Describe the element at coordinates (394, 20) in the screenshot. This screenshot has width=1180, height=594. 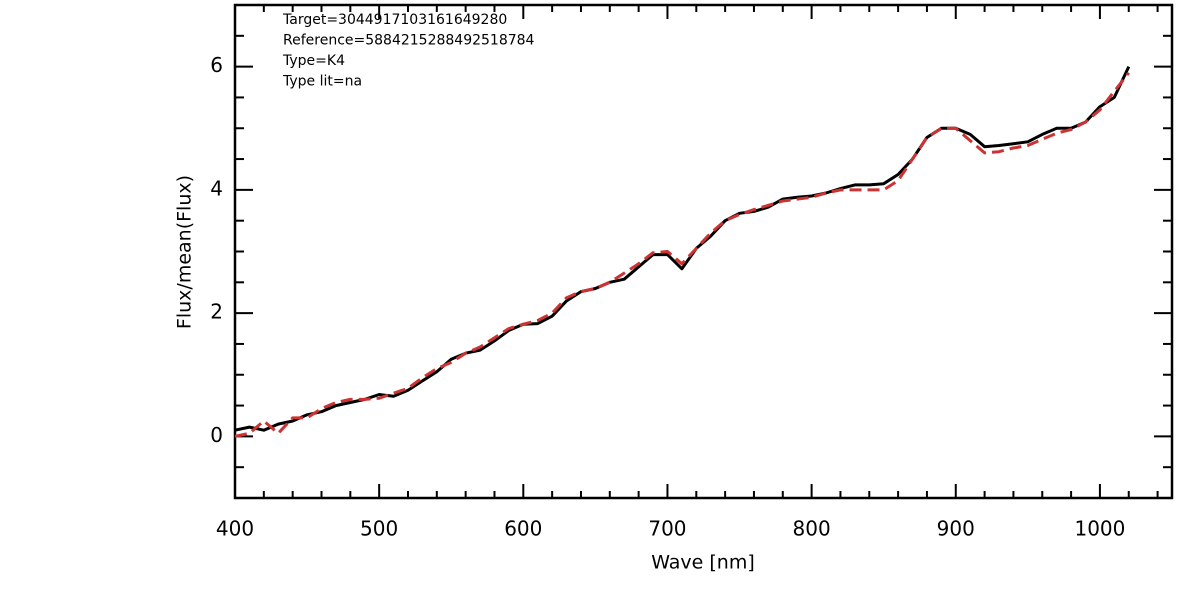
I see `annotation: Target=3044917103161649280` at that location.